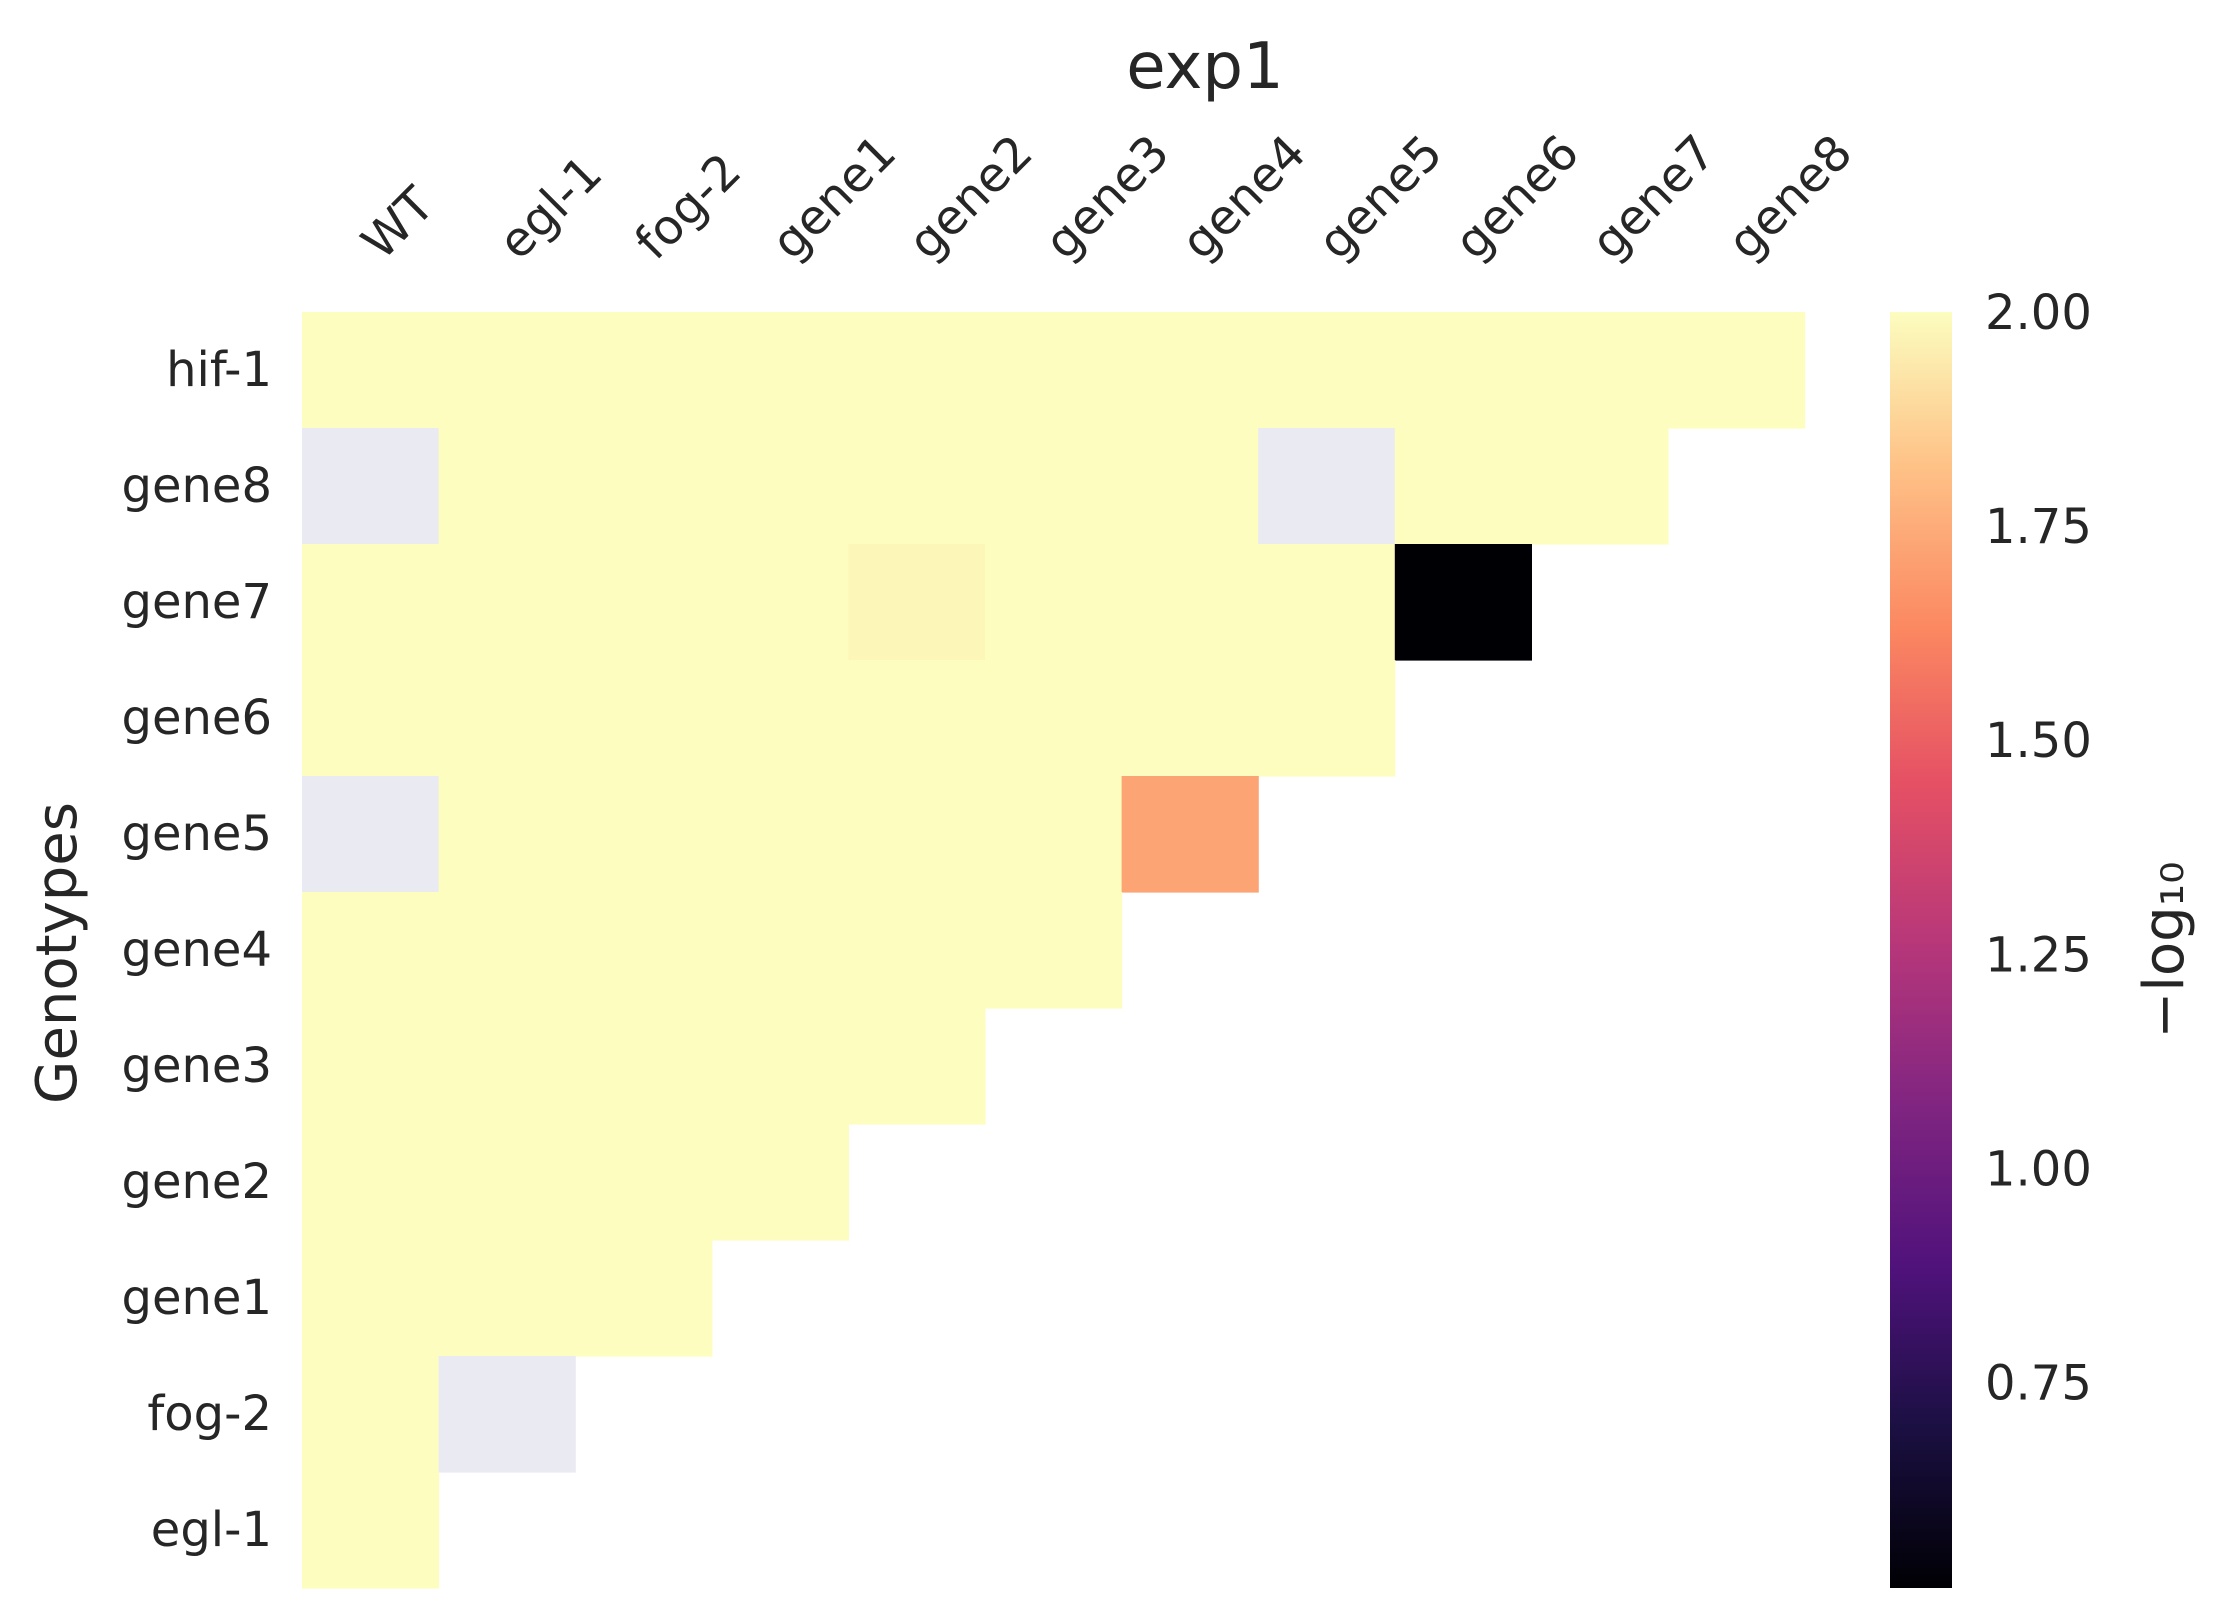 This screenshot has width=2214, height=1611. I want to click on y-axis-label: Genotypes, so click(57, 953).